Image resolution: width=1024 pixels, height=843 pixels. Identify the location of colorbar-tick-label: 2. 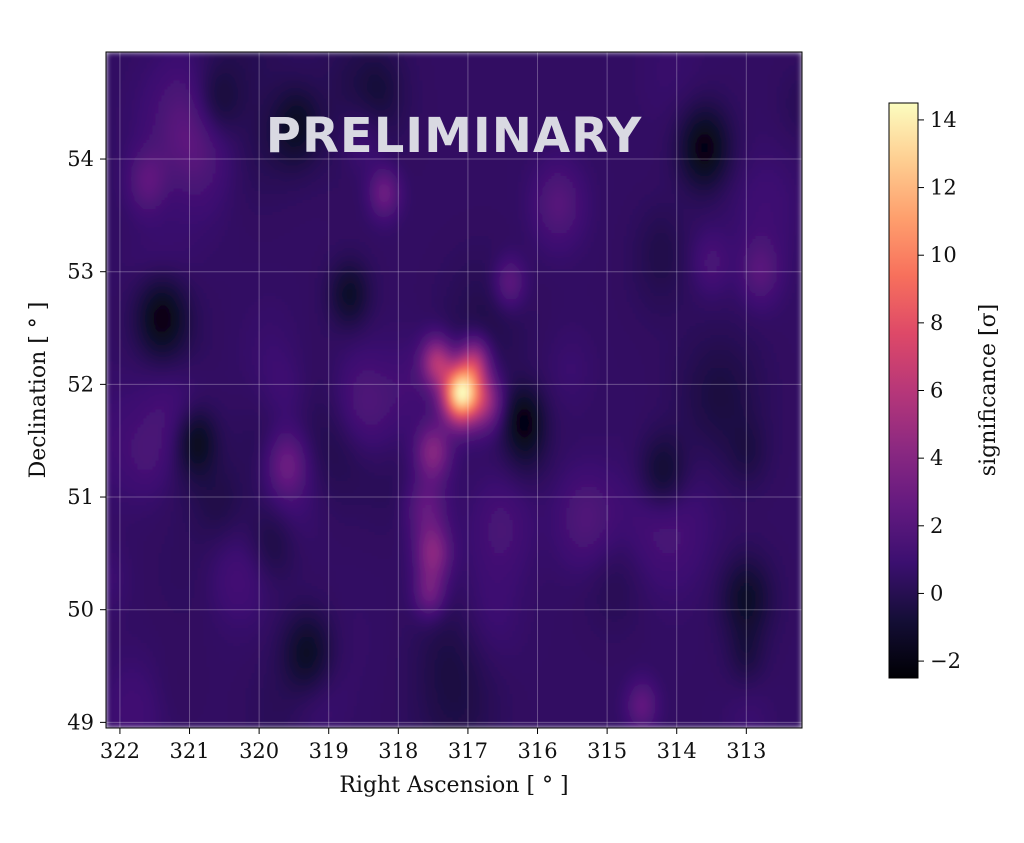
(936, 526).